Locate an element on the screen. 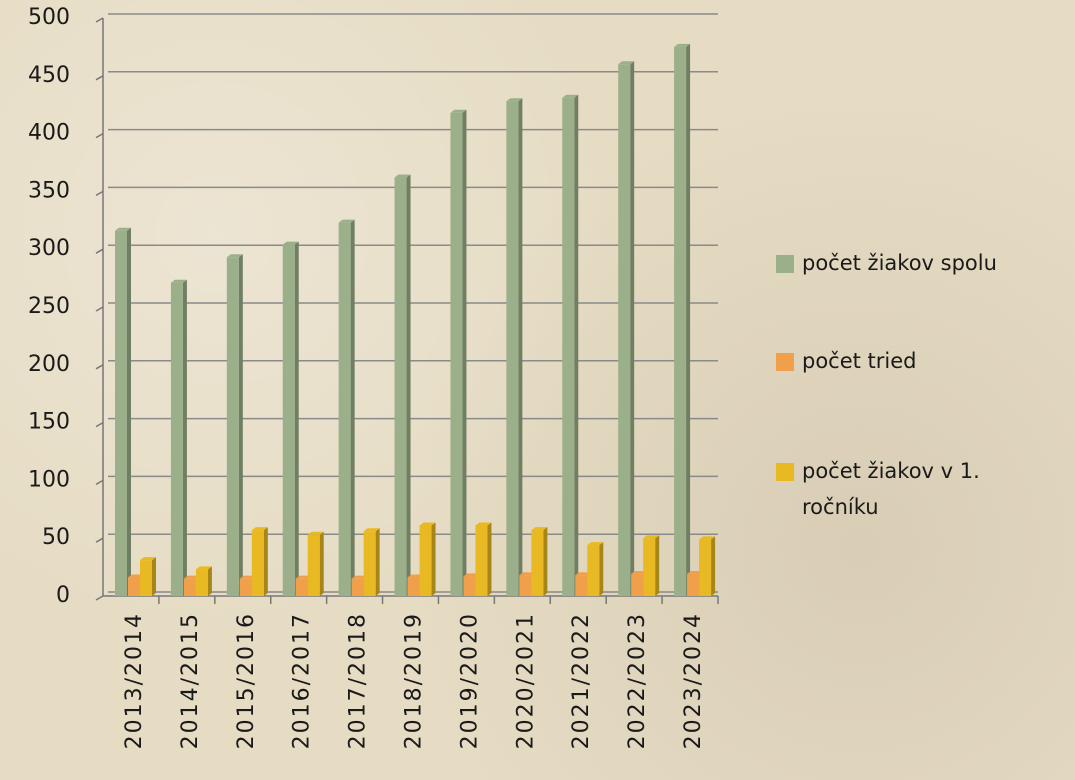 Image resolution: width=1075 pixels, height=780 pixels. y-tick-label: 400 is located at coordinates (49, 133).